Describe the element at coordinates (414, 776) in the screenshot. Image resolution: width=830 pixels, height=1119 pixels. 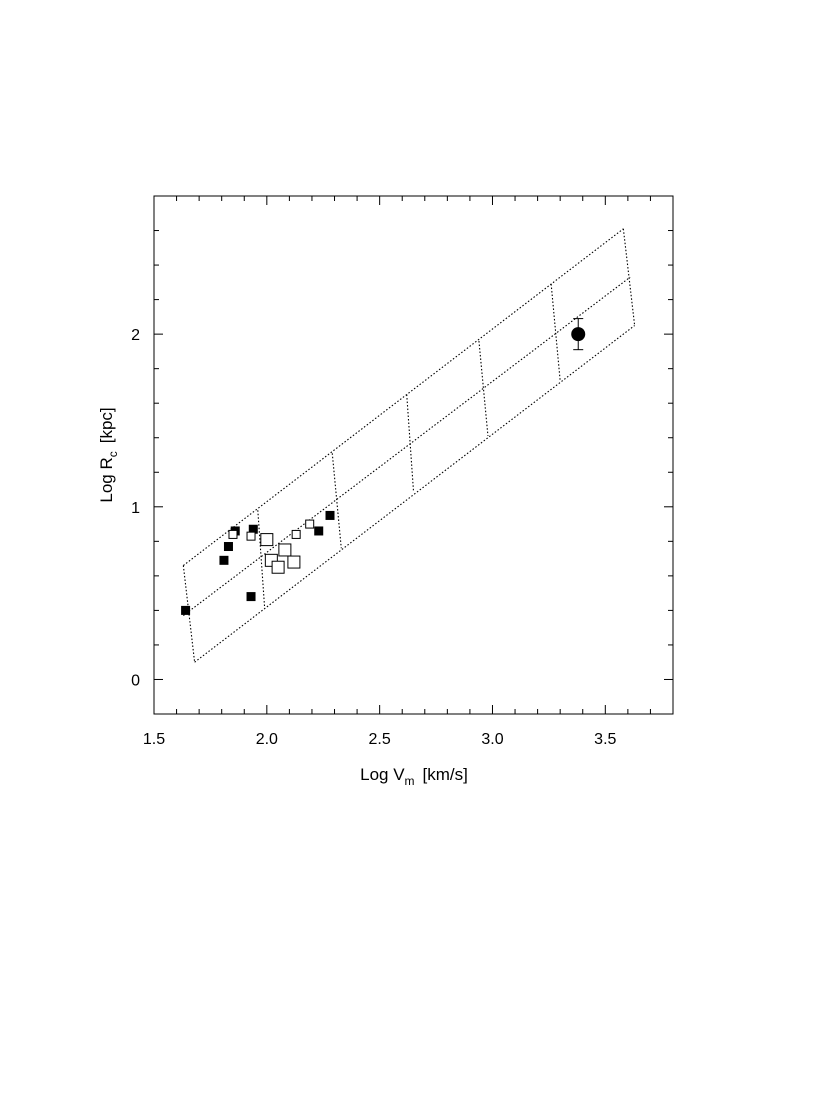
I see `x-axis-label: Log Vm [km/s]` at that location.